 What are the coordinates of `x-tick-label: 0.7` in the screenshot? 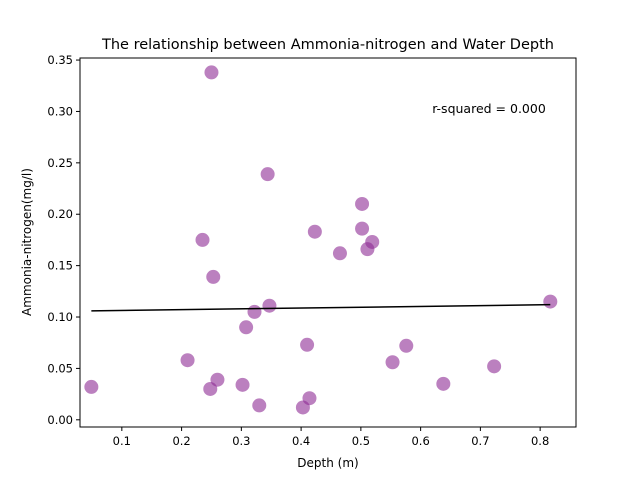 It's located at (480, 441).